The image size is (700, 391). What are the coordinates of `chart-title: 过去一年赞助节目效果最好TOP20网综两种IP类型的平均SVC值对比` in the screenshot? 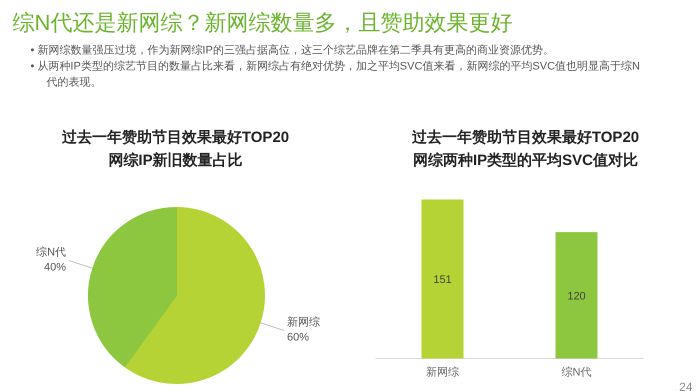 It's located at (525, 149).